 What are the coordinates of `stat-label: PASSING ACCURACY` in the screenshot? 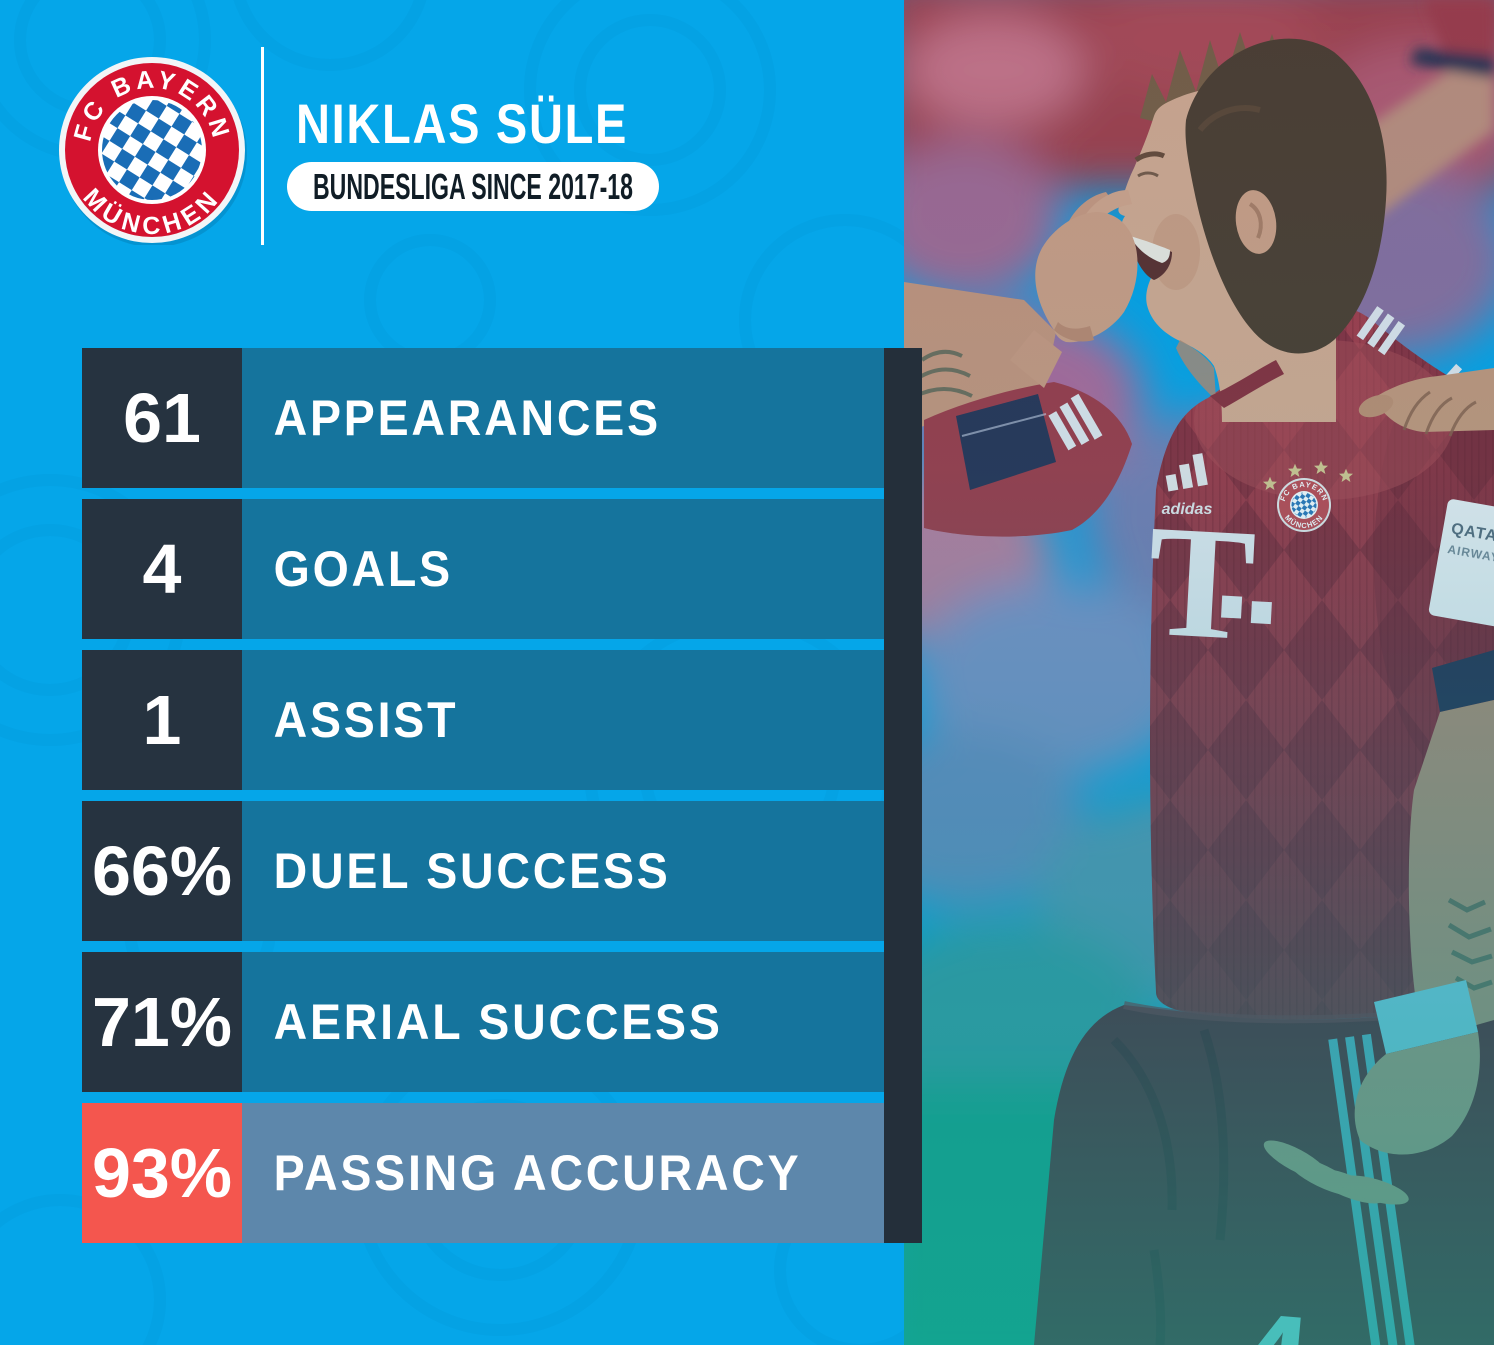 It's located at (537, 1173).